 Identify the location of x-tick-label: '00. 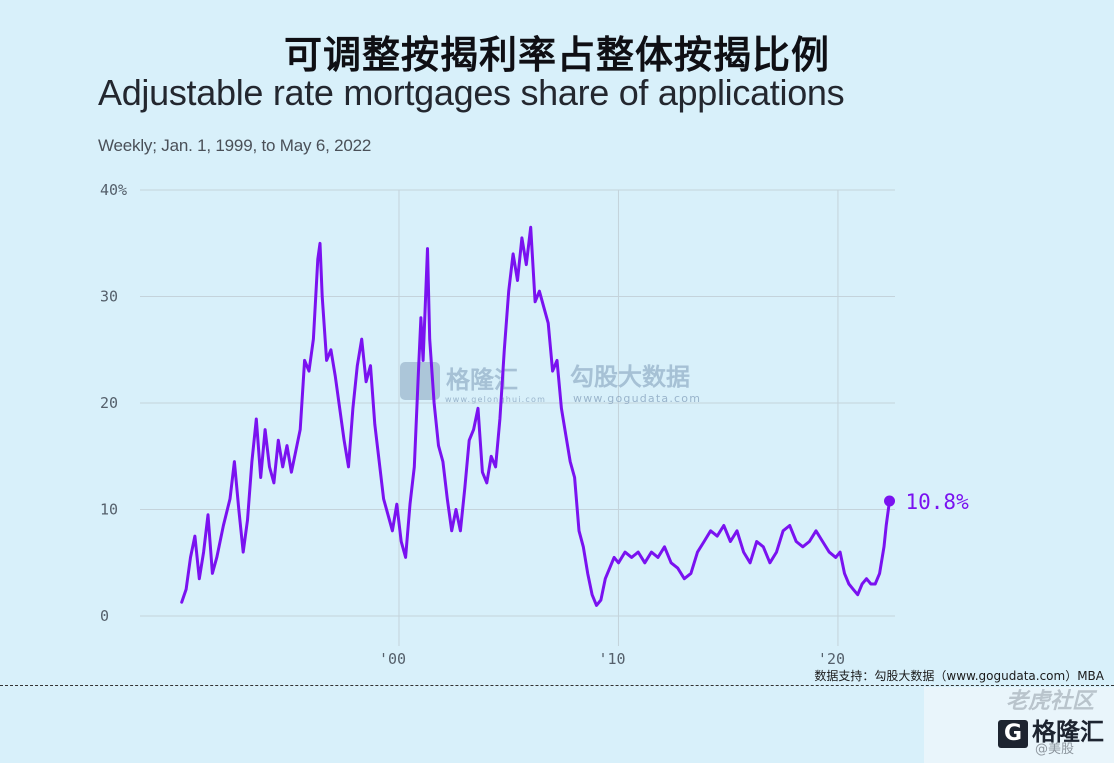
(392, 659).